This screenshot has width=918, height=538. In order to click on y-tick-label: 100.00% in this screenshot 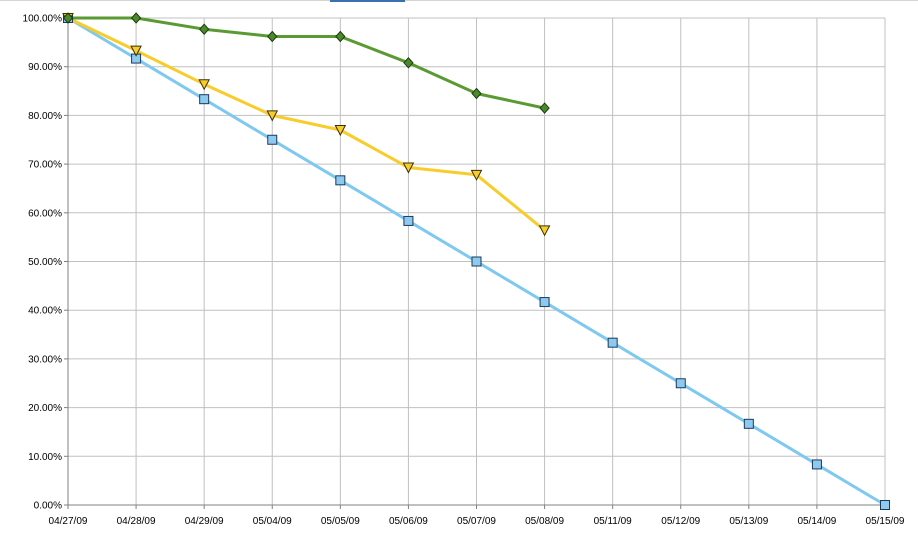, I will do `click(43, 19)`.